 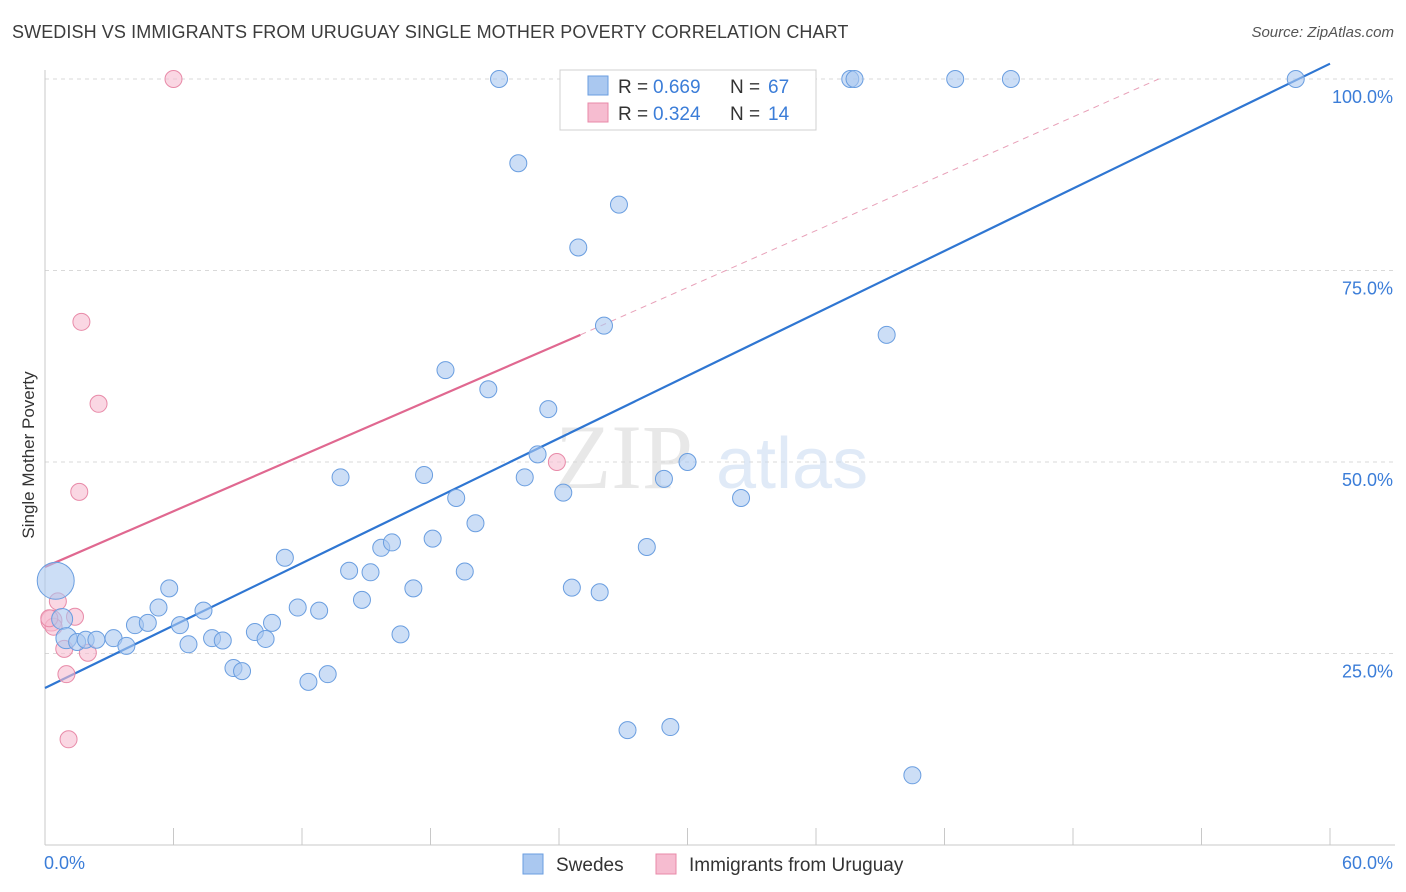 I want to click on legend-swatch-swedes, so click(x=598, y=85).